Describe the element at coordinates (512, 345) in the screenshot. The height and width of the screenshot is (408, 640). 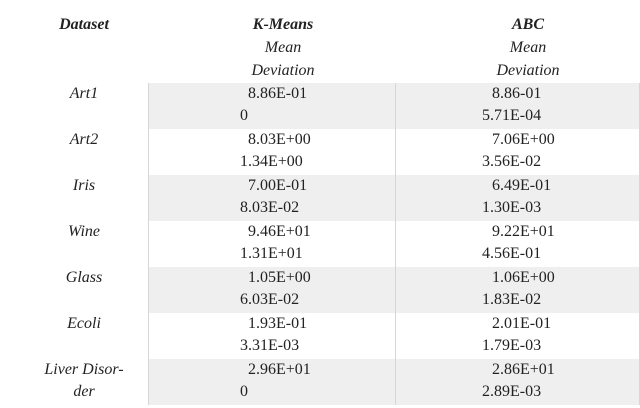
I see `deviation-value: 1.79E-03` at that location.